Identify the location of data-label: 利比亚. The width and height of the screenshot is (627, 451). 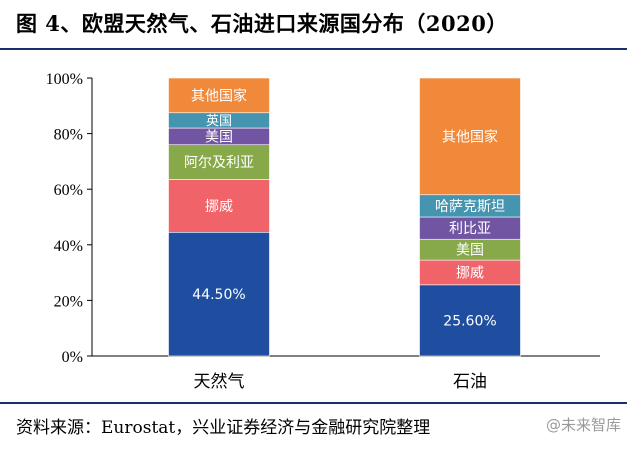
(470, 229).